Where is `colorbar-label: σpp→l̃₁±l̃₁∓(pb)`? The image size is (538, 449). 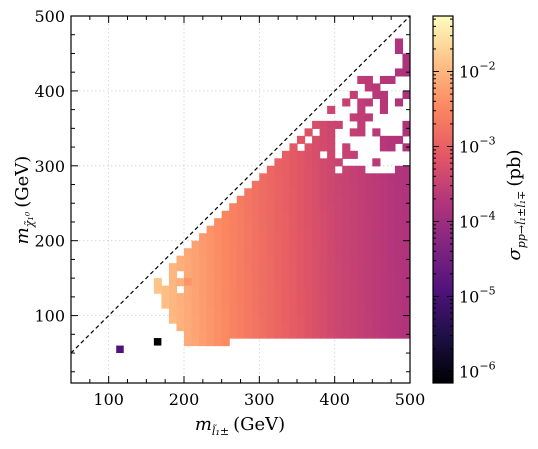
colorbar-label: σpp→l̃₁±l̃₁∓(pb) is located at coordinates (516, 205).